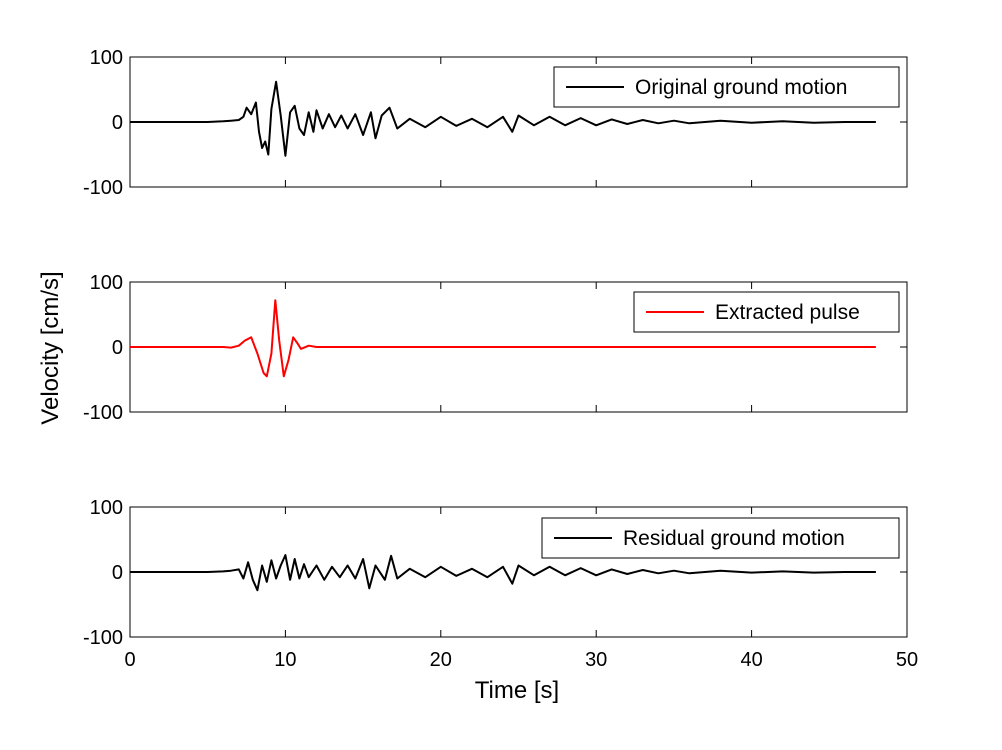 This screenshot has height=750, width=1002. Describe the element at coordinates (787, 312) in the screenshot. I see `legend-label: Extracted pulse` at that location.